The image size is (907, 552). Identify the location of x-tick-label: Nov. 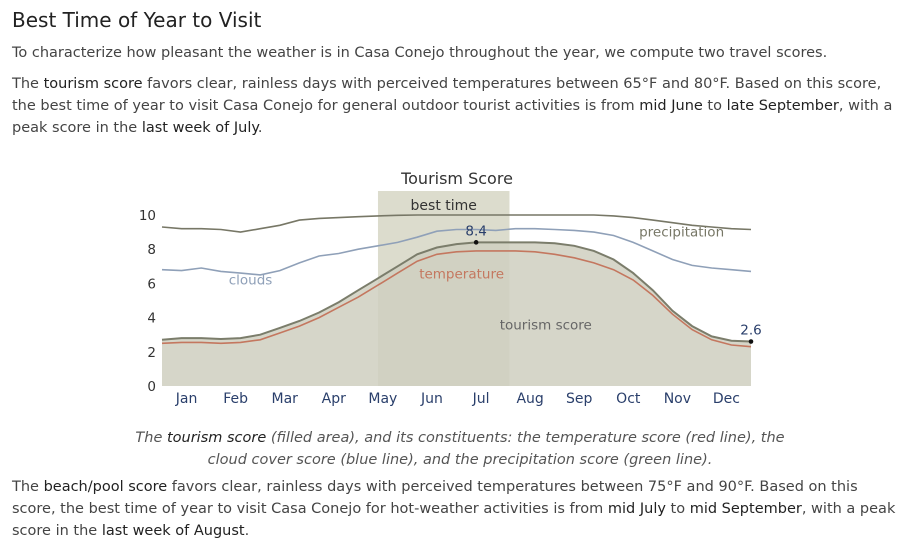
(677, 399).